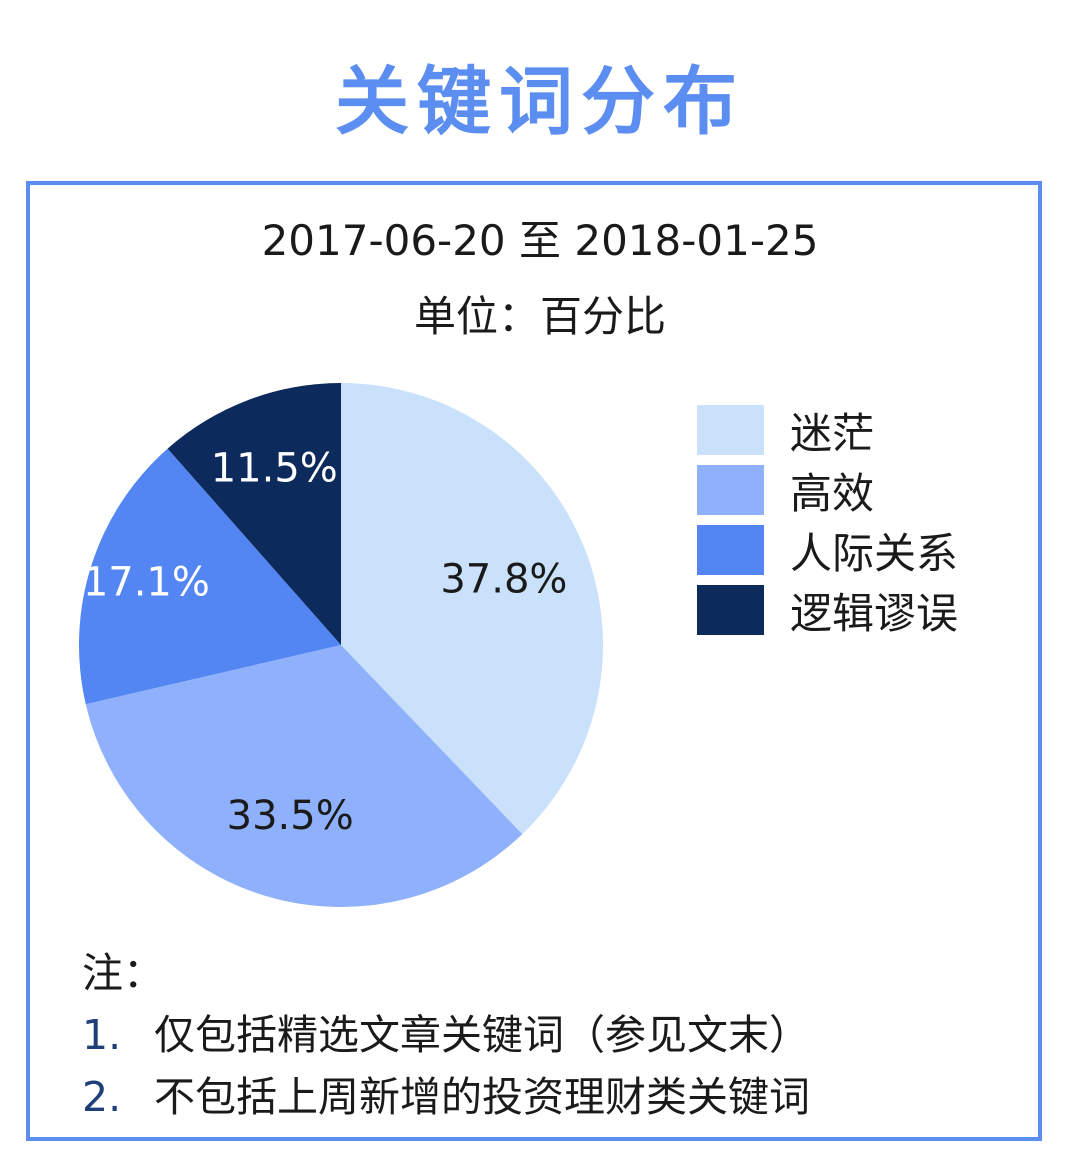 The width and height of the screenshot is (1080, 1169). What do you see at coordinates (540, 240) in the screenshot?
I see `chart-title: 2017-06-20 至 2018-01-25` at bounding box center [540, 240].